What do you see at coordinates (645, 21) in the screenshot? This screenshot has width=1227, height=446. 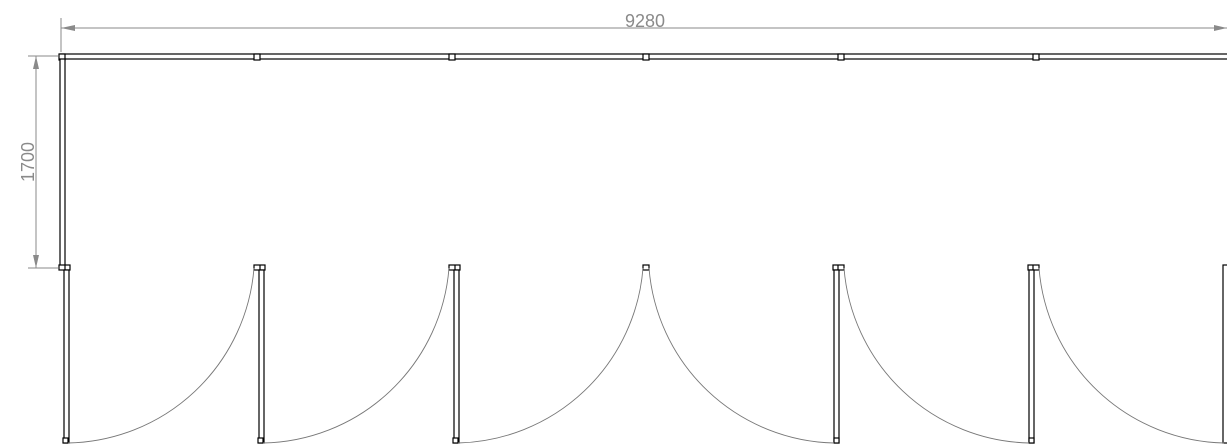 I see `width-dimension-label: 9280` at bounding box center [645, 21].